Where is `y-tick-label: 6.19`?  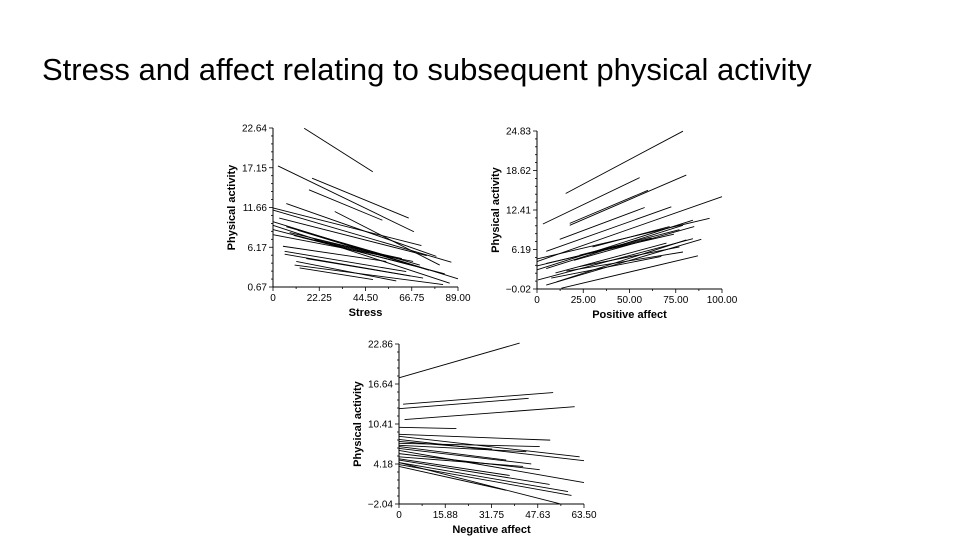
y-tick-label: 6.19 is located at coordinates (522, 250).